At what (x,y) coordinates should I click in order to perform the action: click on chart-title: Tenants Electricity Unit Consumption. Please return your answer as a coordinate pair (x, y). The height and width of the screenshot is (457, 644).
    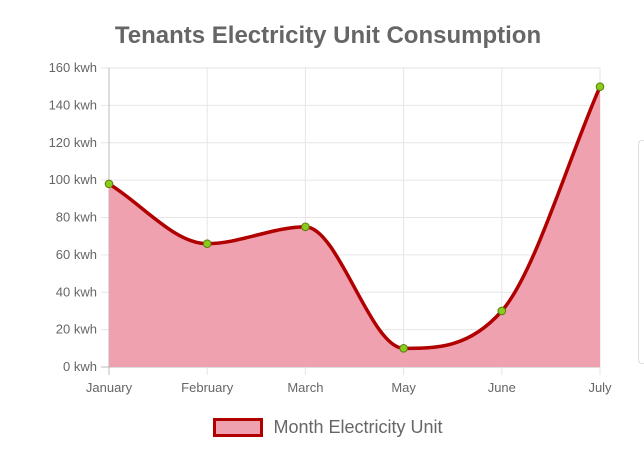
    Looking at the image, I should click on (328, 35).